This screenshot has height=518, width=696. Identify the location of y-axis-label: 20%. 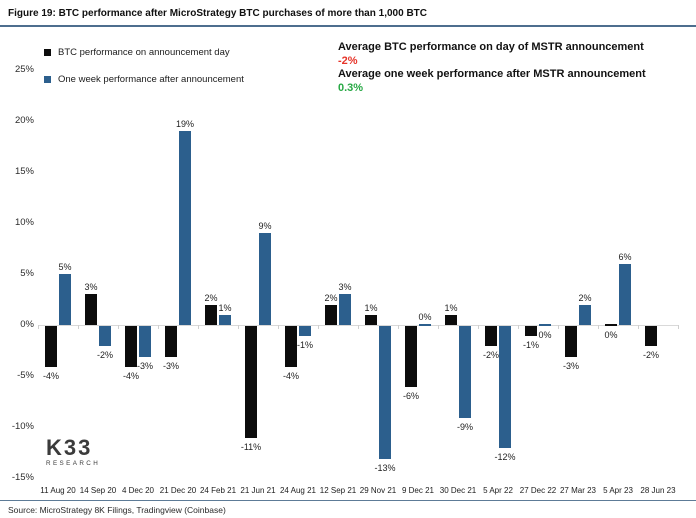
(24, 120).